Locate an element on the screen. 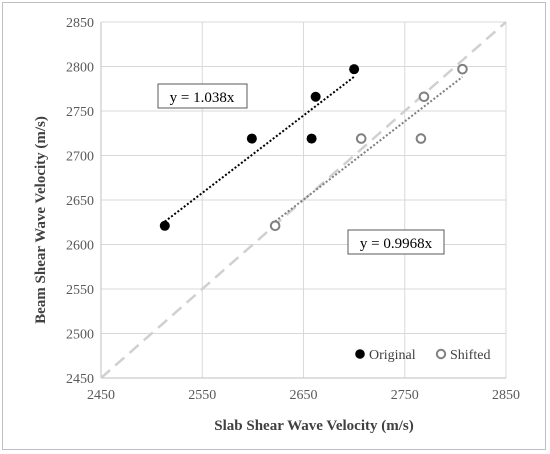 Image resolution: width=550 pixels, height=454 pixels. y-tick-label: 2700 is located at coordinates (80, 157).